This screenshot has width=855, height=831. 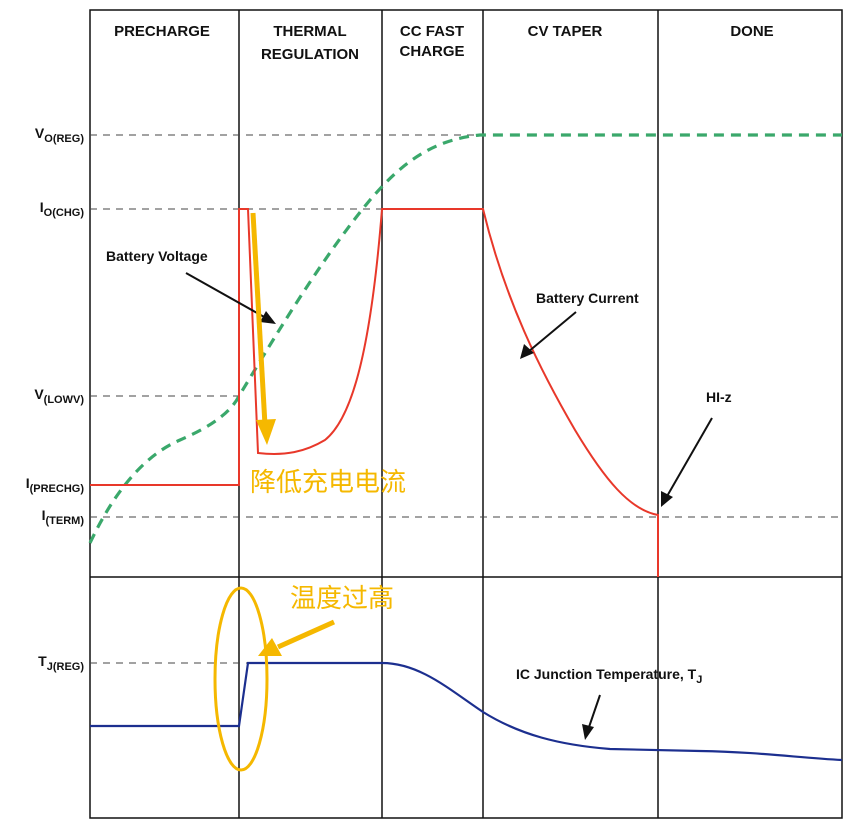 I want to click on label-v-lowv: V(LOWV), so click(x=59, y=396).